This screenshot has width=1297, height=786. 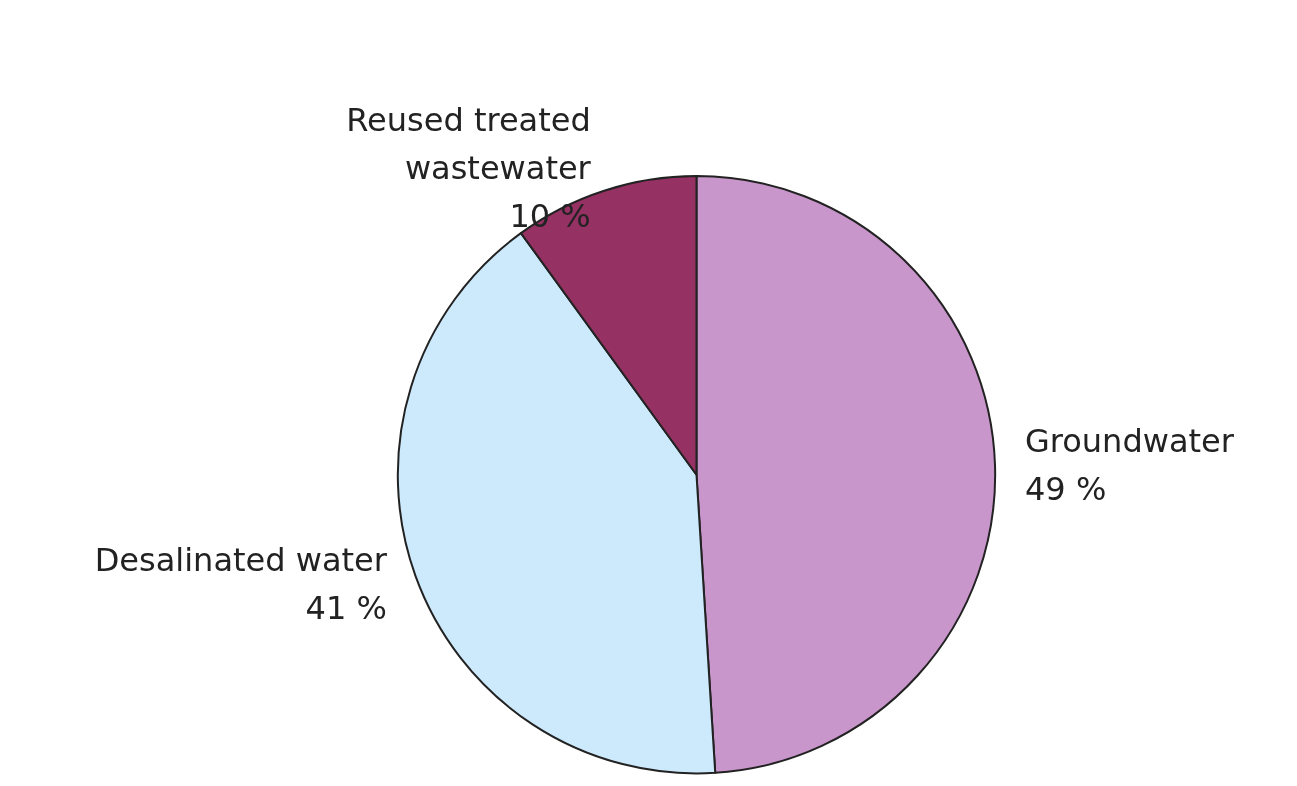 I want to click on data-label: 49 %, so click(x=1066, y=488).